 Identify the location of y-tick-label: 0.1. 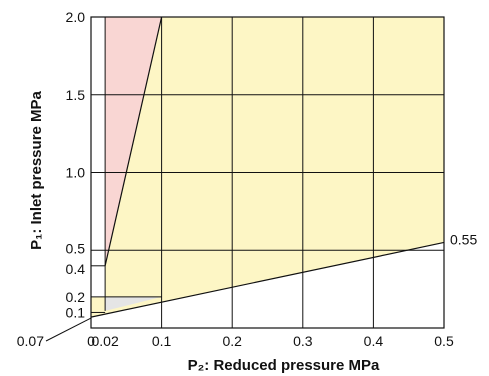
(76, 312).